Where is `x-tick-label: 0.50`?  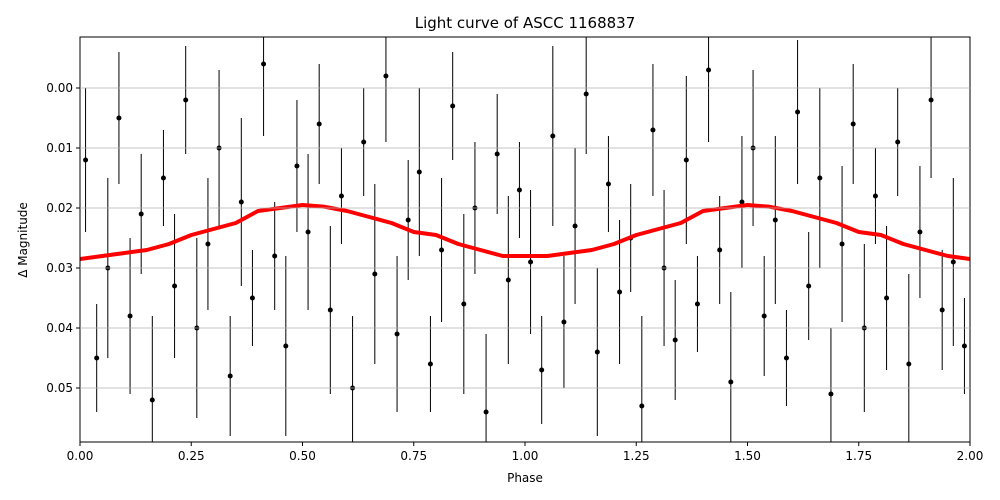 x-tick-label: 0.50 is located at coordinates (302, 456).